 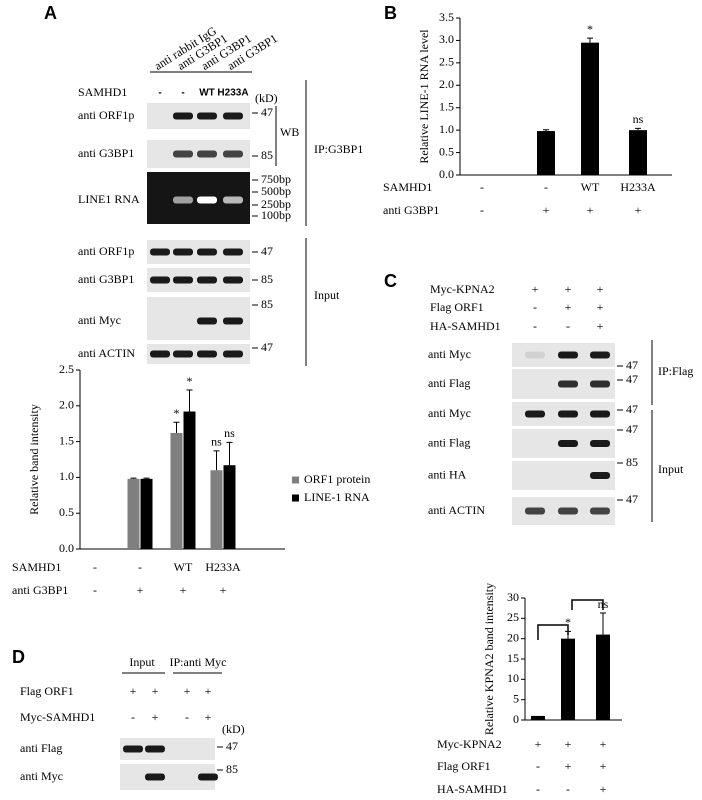 I want to click on y-tick-label: 3.5, so click(x=446, y=17).